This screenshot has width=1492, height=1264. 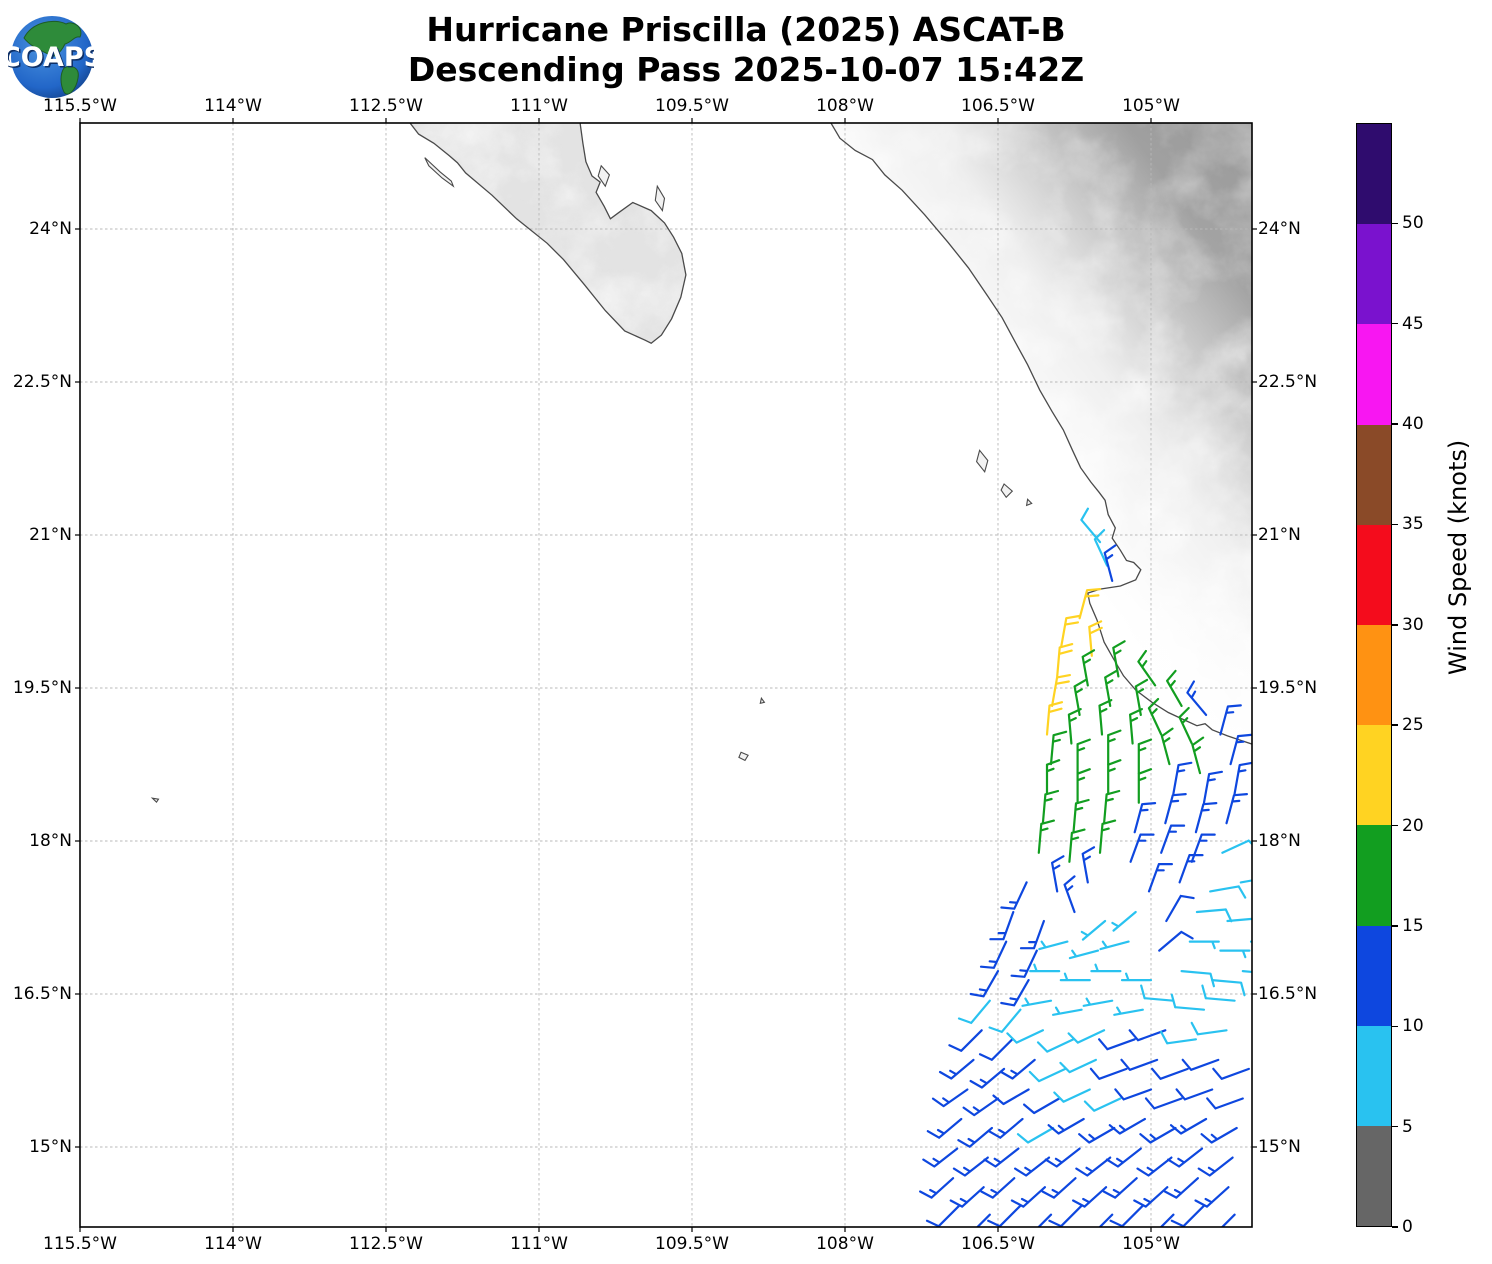 I want to click on lat-tick-label-right: 18°N, so click(x=1279, y=841).